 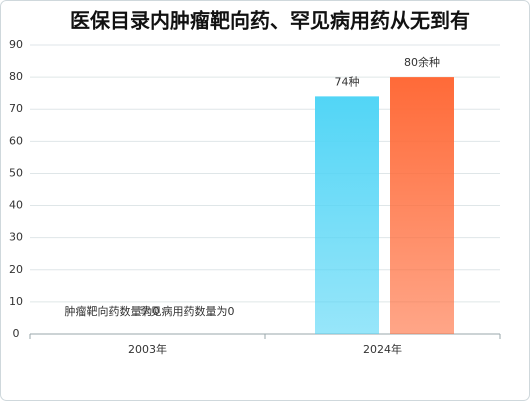 What do you see at coordinates (16, 172) in the screenshot?
I see `y-tick-label: 50` at bounding box center [16, 172].